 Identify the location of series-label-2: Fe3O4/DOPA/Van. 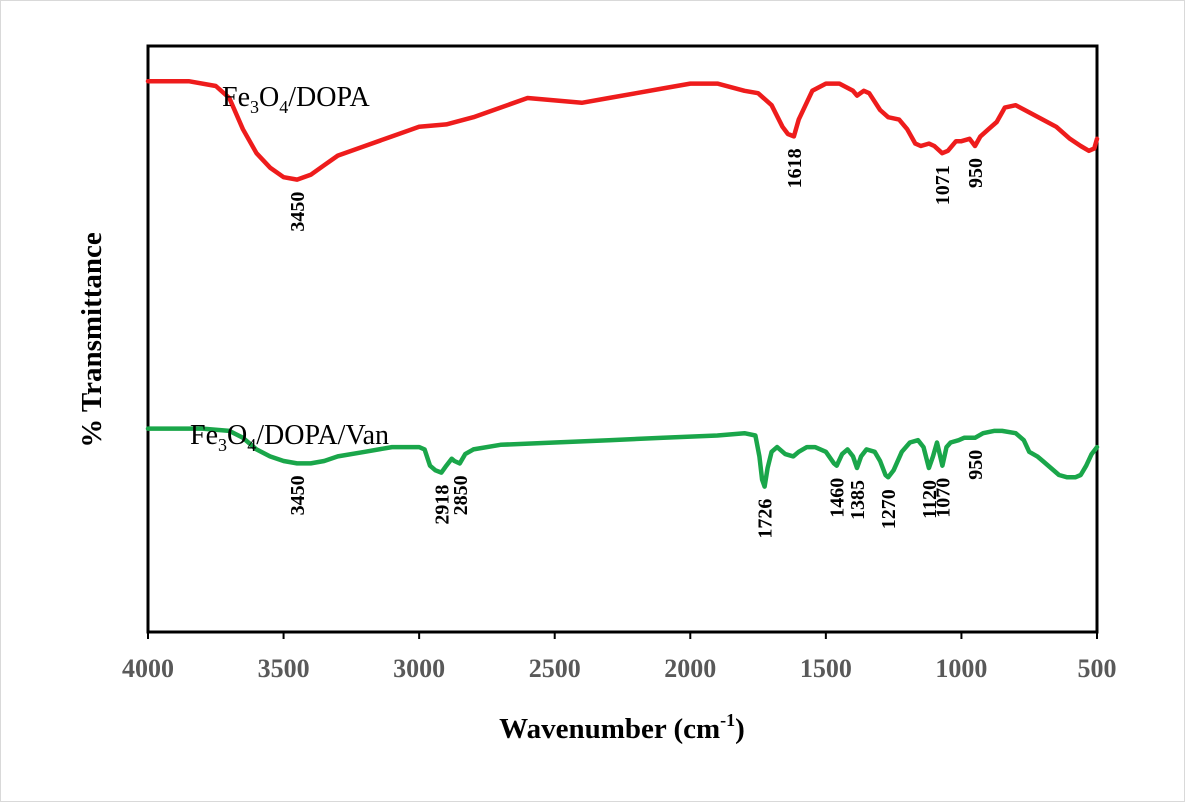
(289, 437).